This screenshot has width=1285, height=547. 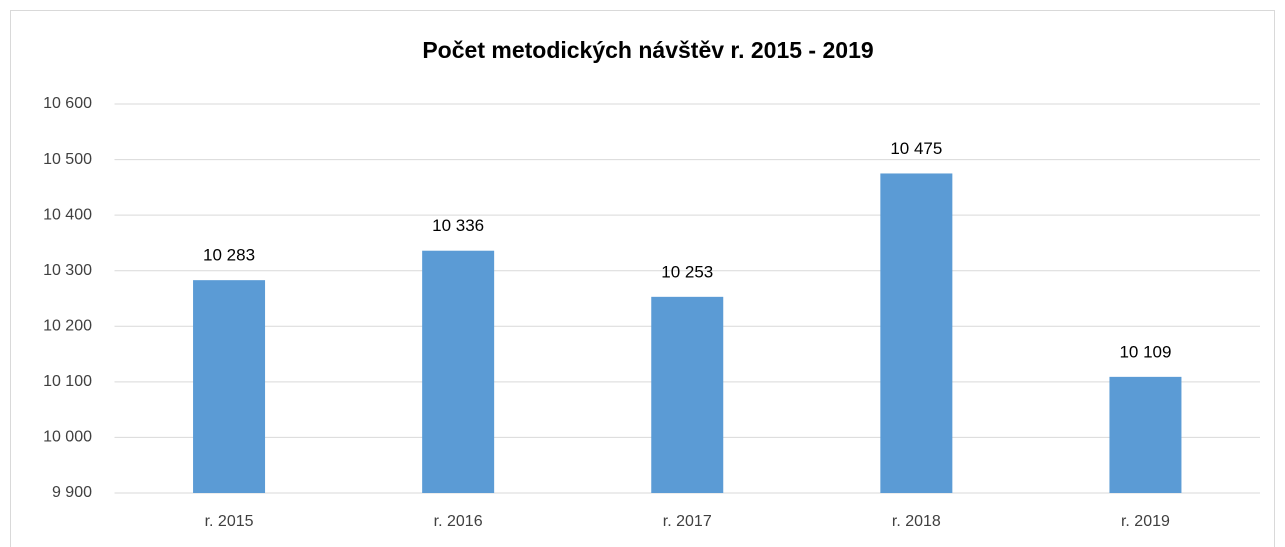 What do you see at coordinates (458, 521) in the screenshot?
I see `x-tick-label: r. 2016` at bounding box center [458, 521].